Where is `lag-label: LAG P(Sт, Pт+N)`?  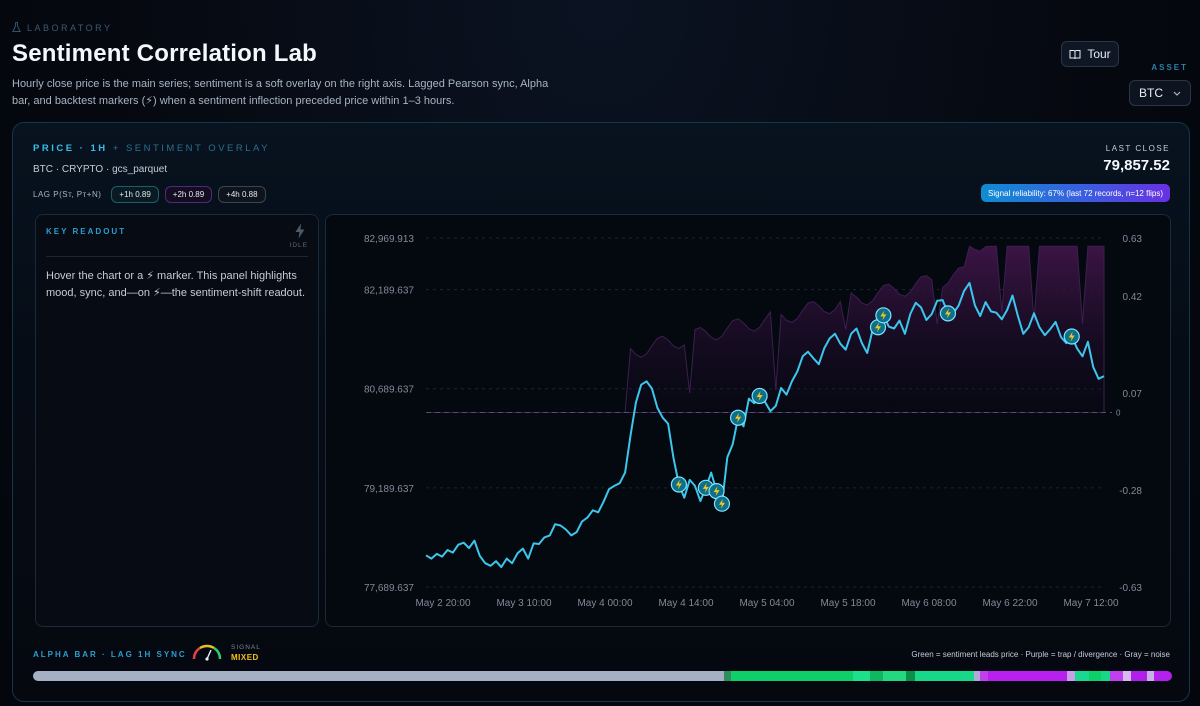
lag-label: LAG P(Sт, Pт+N) is located at coordinates (67, 194).